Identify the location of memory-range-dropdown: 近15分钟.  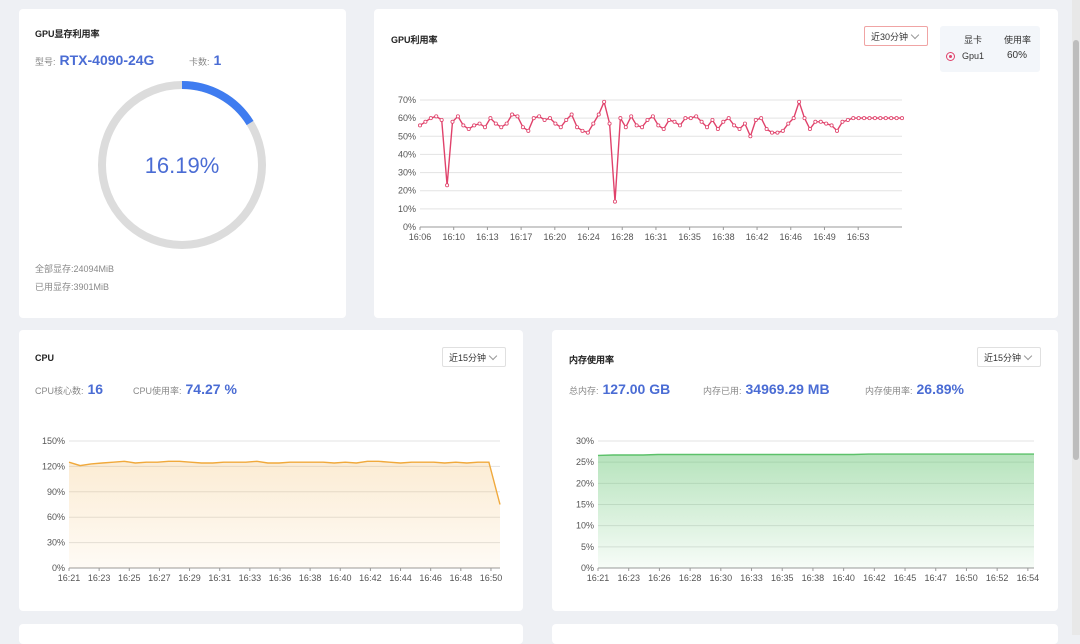
(1009, 357).